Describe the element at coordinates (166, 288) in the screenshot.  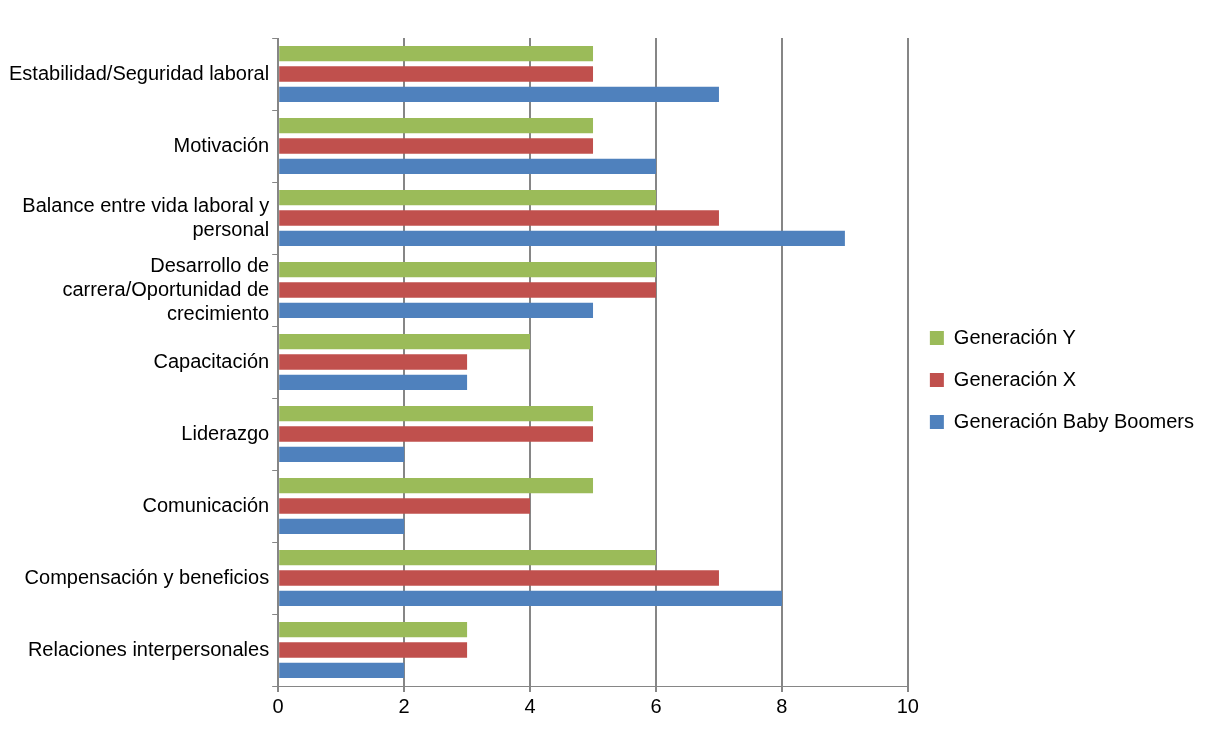
I see `y-tick-label: Desarrollo de carrera/Oportunidad de crecimiento` at that location.